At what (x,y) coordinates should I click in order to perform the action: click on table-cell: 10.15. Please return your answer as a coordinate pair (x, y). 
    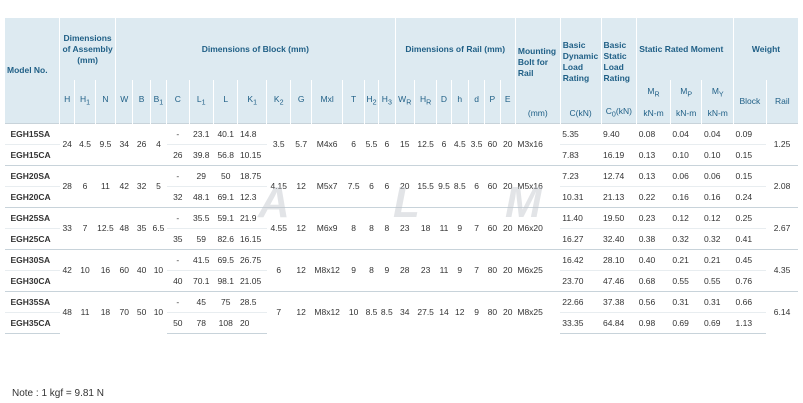
    Looking at the image, I should click on (252, 154).